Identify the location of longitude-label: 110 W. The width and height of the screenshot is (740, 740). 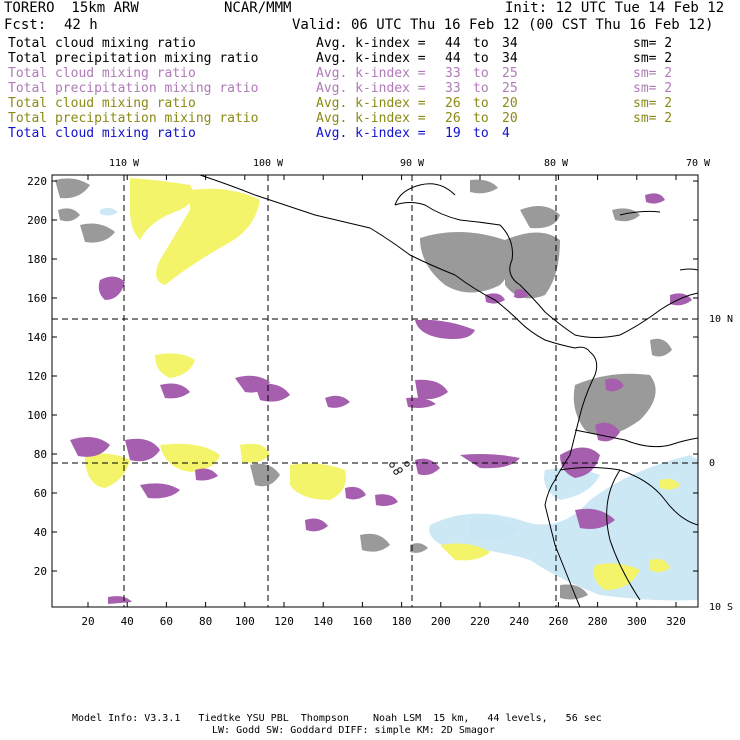
(124, 163).